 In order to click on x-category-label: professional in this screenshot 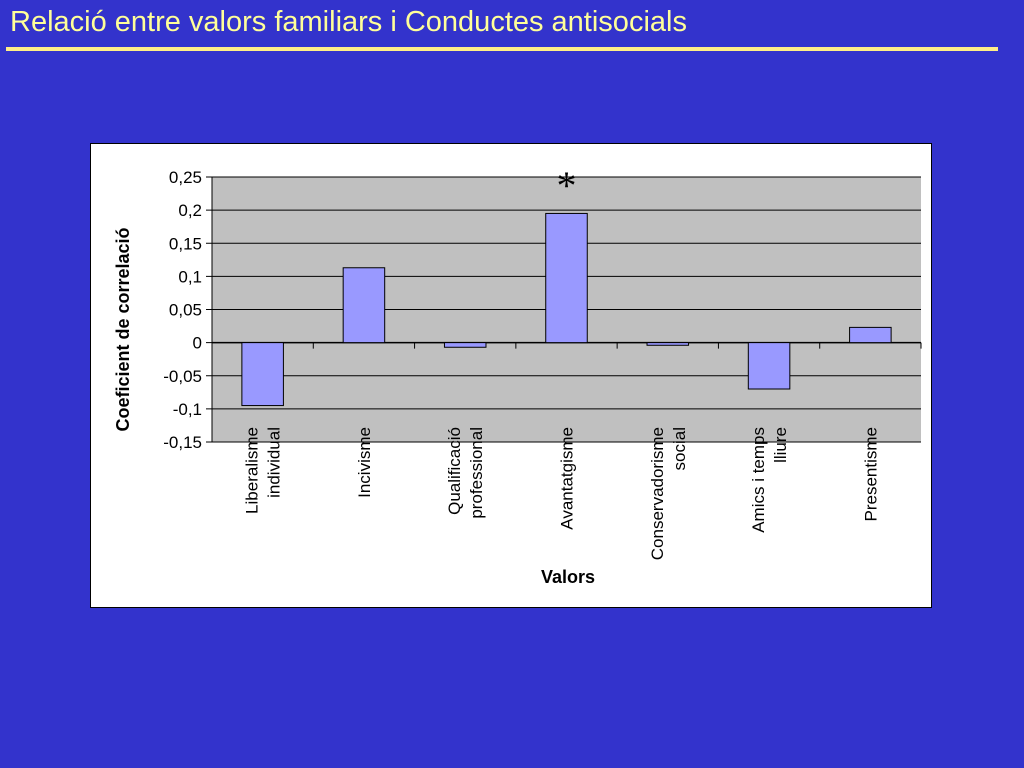, I will do `click(476, 473)`.